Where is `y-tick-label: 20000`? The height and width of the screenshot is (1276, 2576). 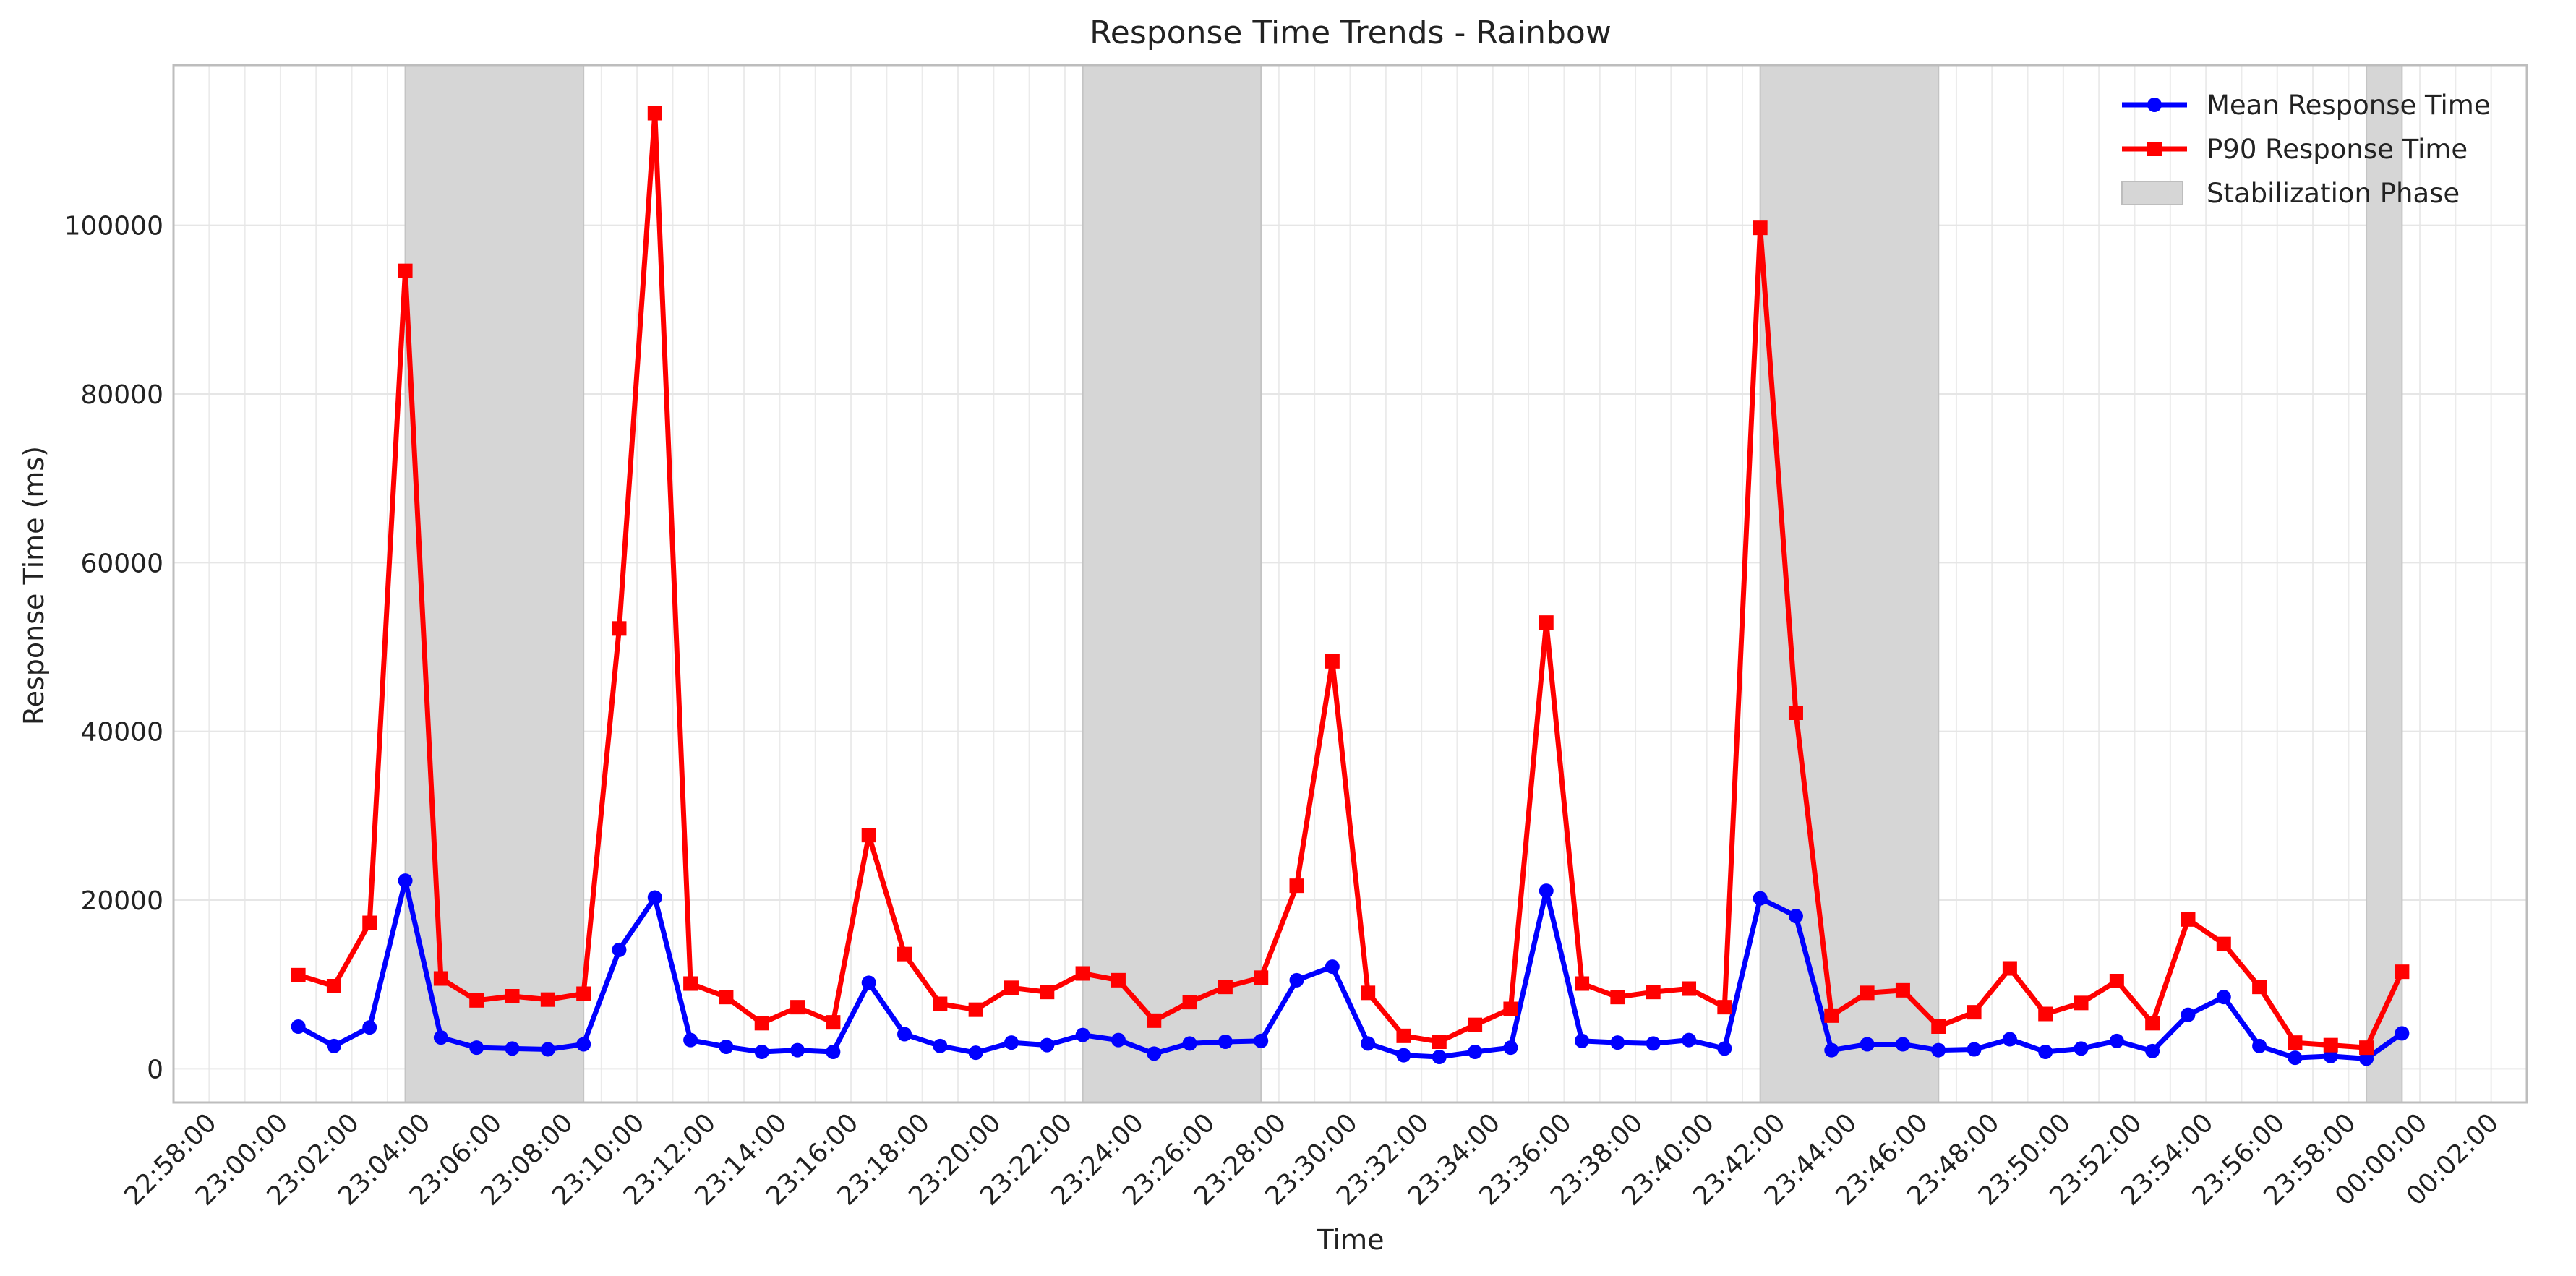 y-tick-label: 20000 is located at coordinates (122, 901).